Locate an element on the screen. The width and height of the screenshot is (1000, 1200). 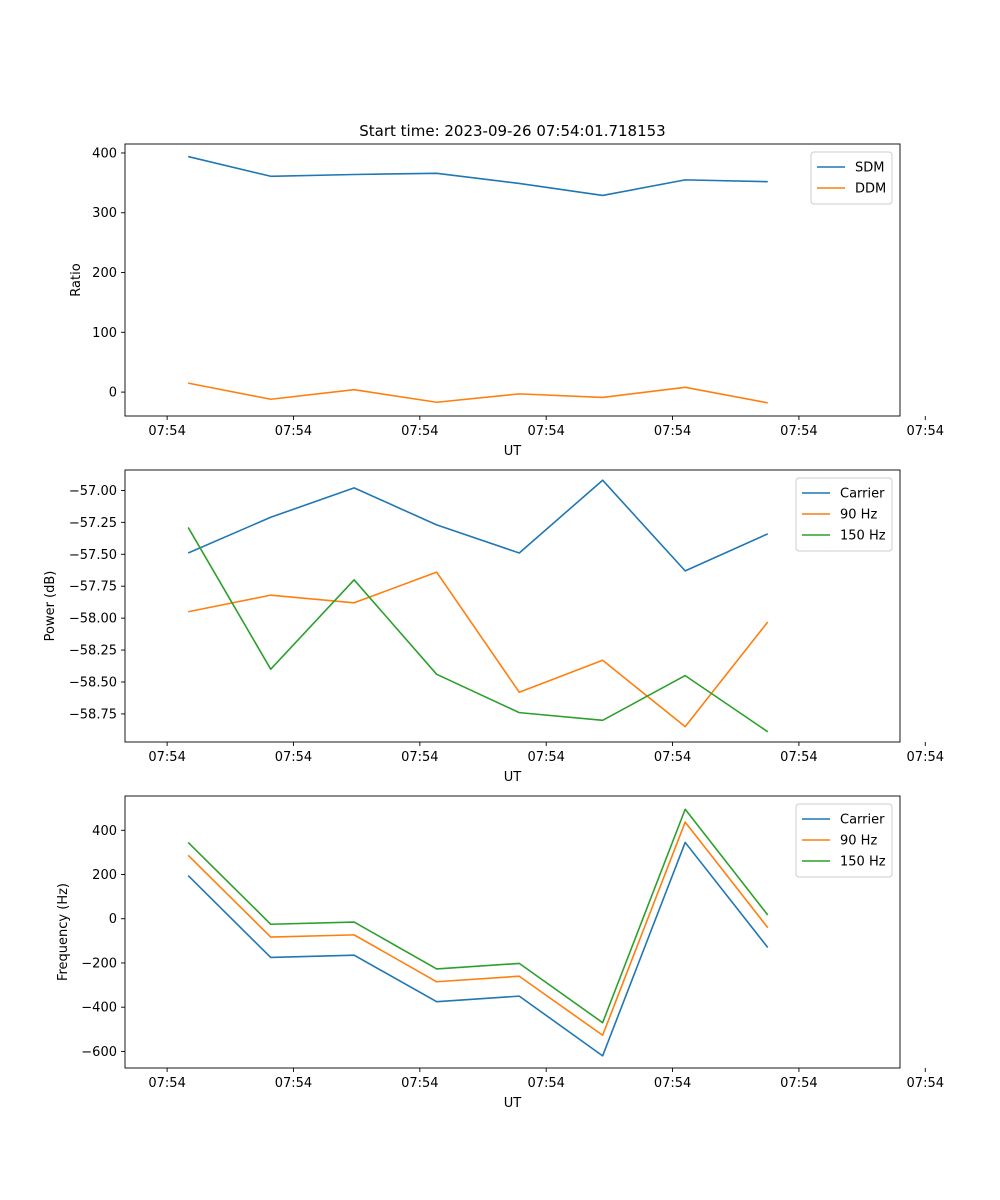
y-tick-label: −58.00 is located at coordinates (93, 619).